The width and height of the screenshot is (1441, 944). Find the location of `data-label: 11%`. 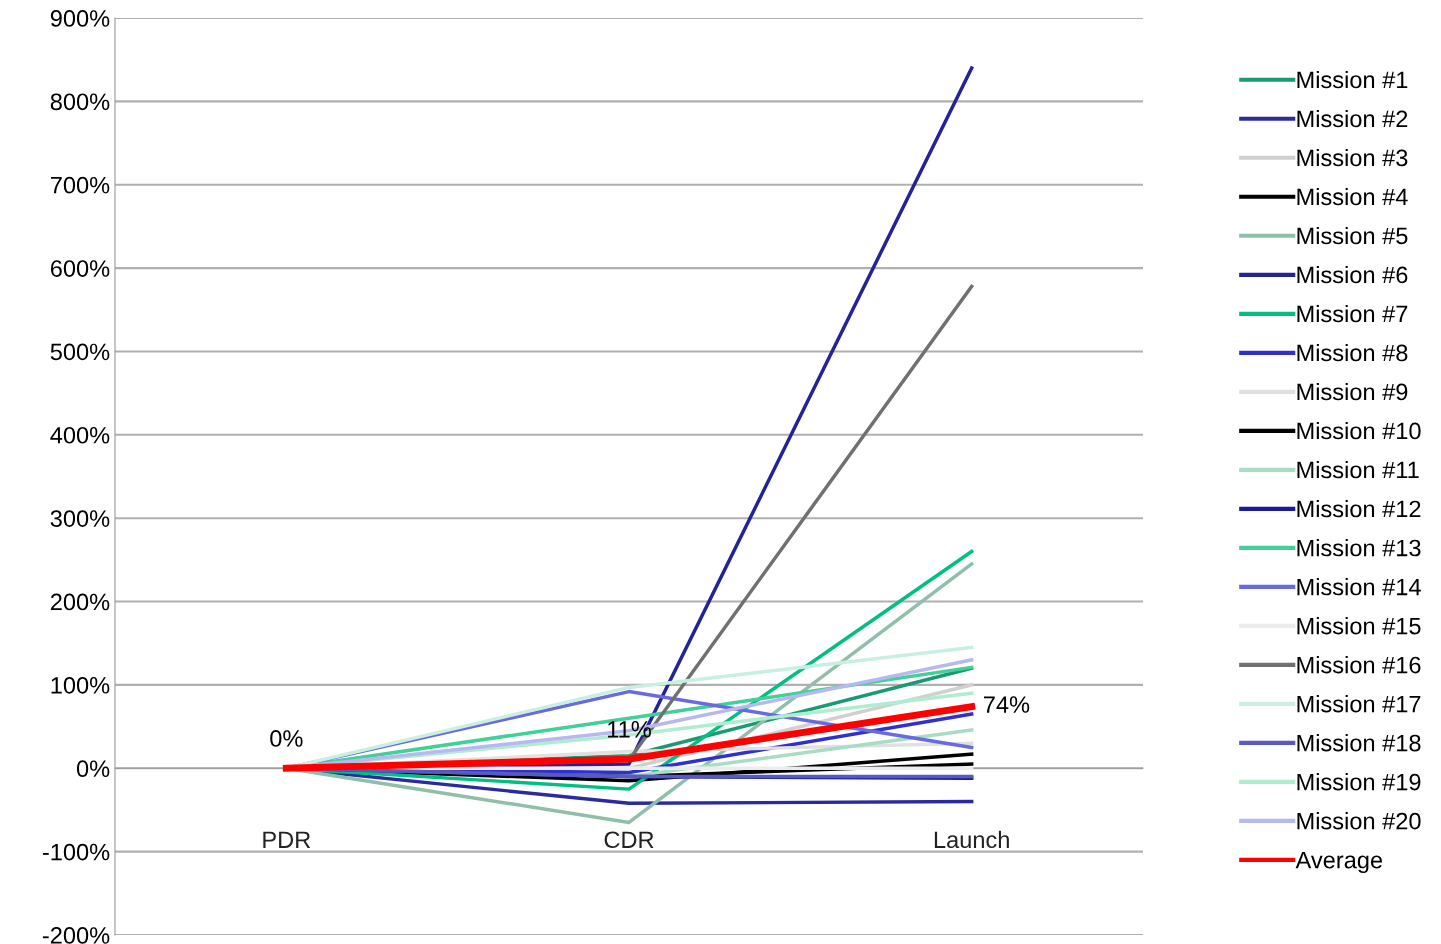

data-label: 11% is located at coordinates (629, 729).